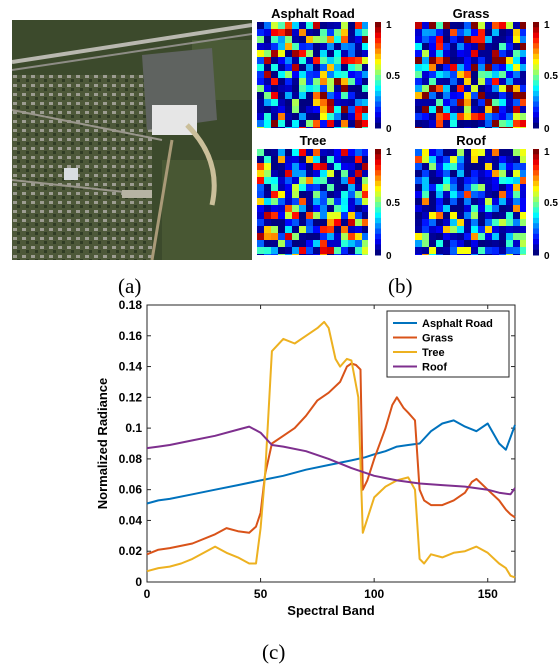 This screenshot has height=667, width=559. Describe the element at coordinates (131, 459) in the screenshot. I see `y-tick-label: 0.08` at that location.